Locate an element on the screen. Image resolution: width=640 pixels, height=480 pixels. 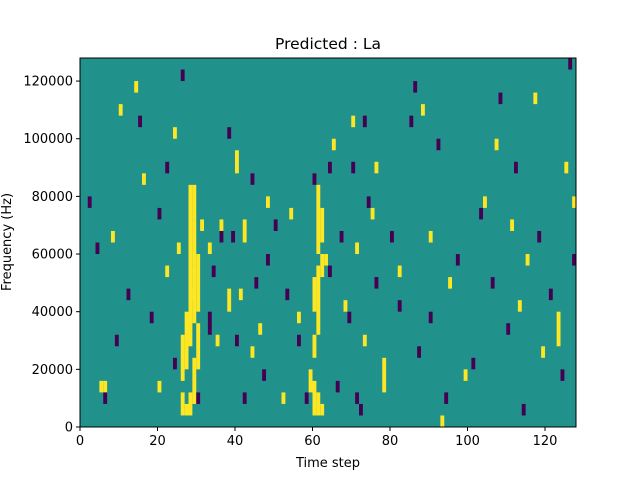
y-tick-label: 100000 is located at coordinates (48, 139).